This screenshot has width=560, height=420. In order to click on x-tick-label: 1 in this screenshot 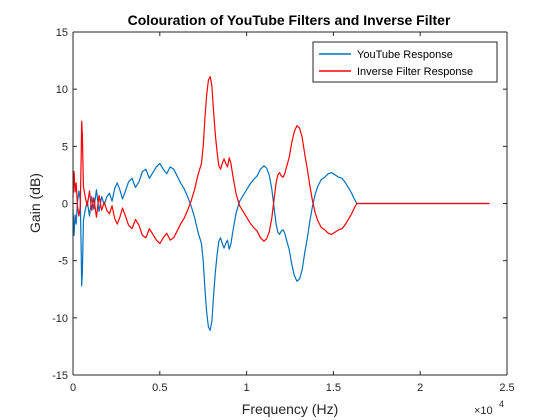, I will do `click(247, 388)`.